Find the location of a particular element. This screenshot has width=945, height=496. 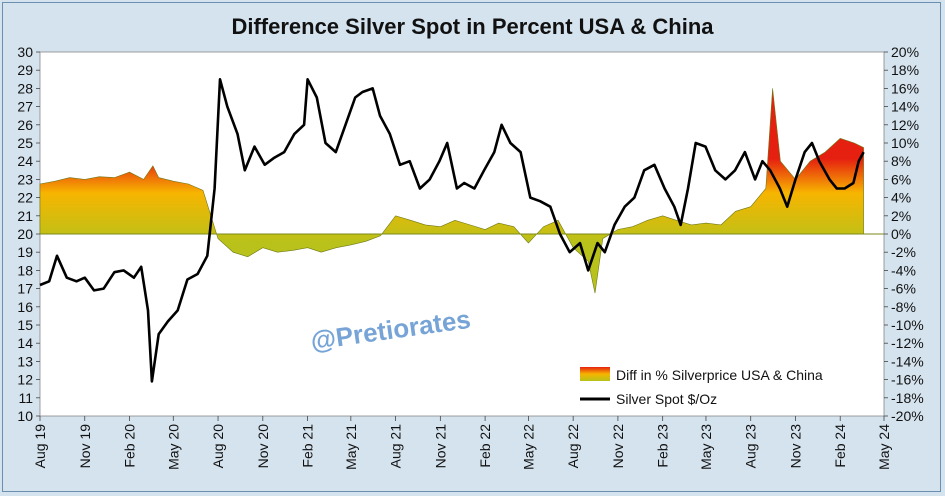

x-tick-label: Feb 22 is located at coordinates (485, 446).